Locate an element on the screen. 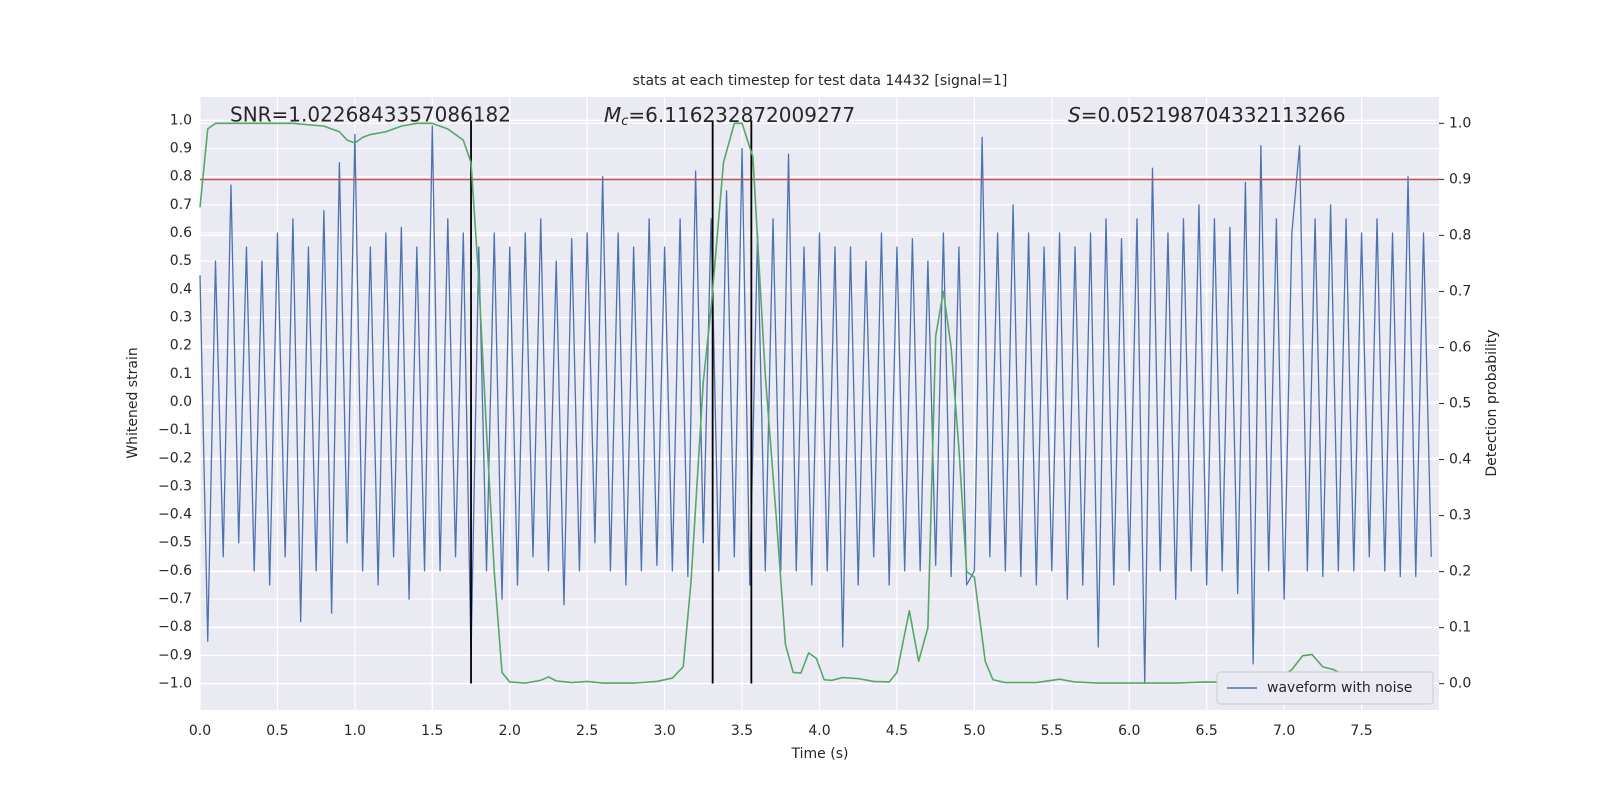 Image resolution: width=1600 pixels, height=800 pixels. x-tick-label: 5.0 is located at coordinates (974, 731).